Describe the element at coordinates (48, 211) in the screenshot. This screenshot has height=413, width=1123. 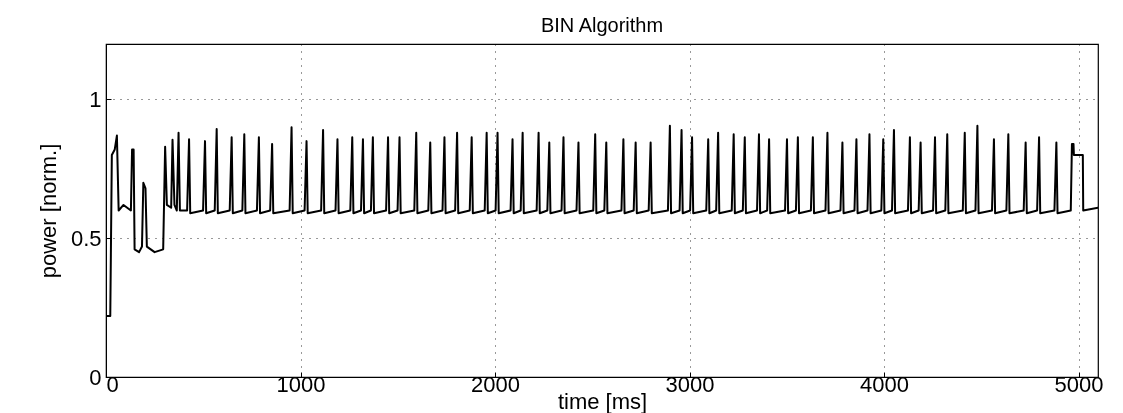
I see `y-axis-title: power [norm.]` at that location.